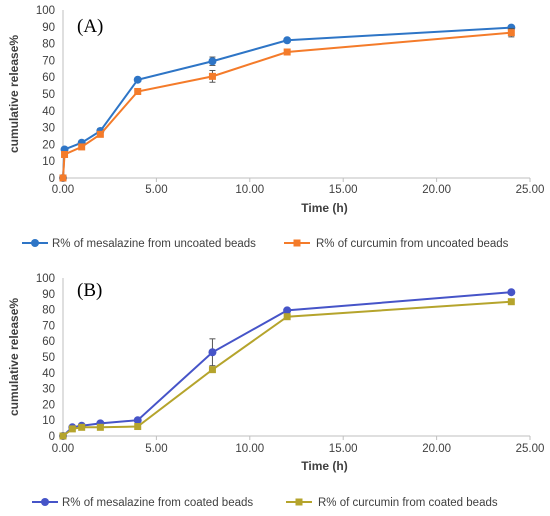 The width and height of the screenshot is (550, 516). Describe the element at coordinates (90, 26) in the screenshot. I see `panel-label: (A)` at that location.